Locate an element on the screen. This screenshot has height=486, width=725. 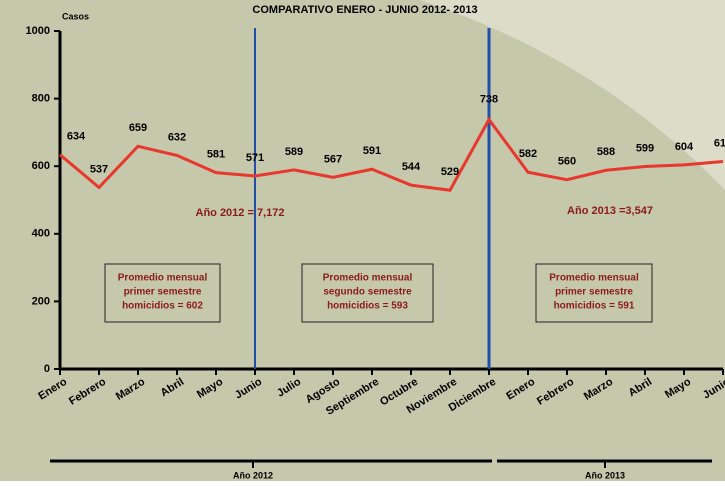
group-label: Año 2012 is located at coordinates (253, 475).